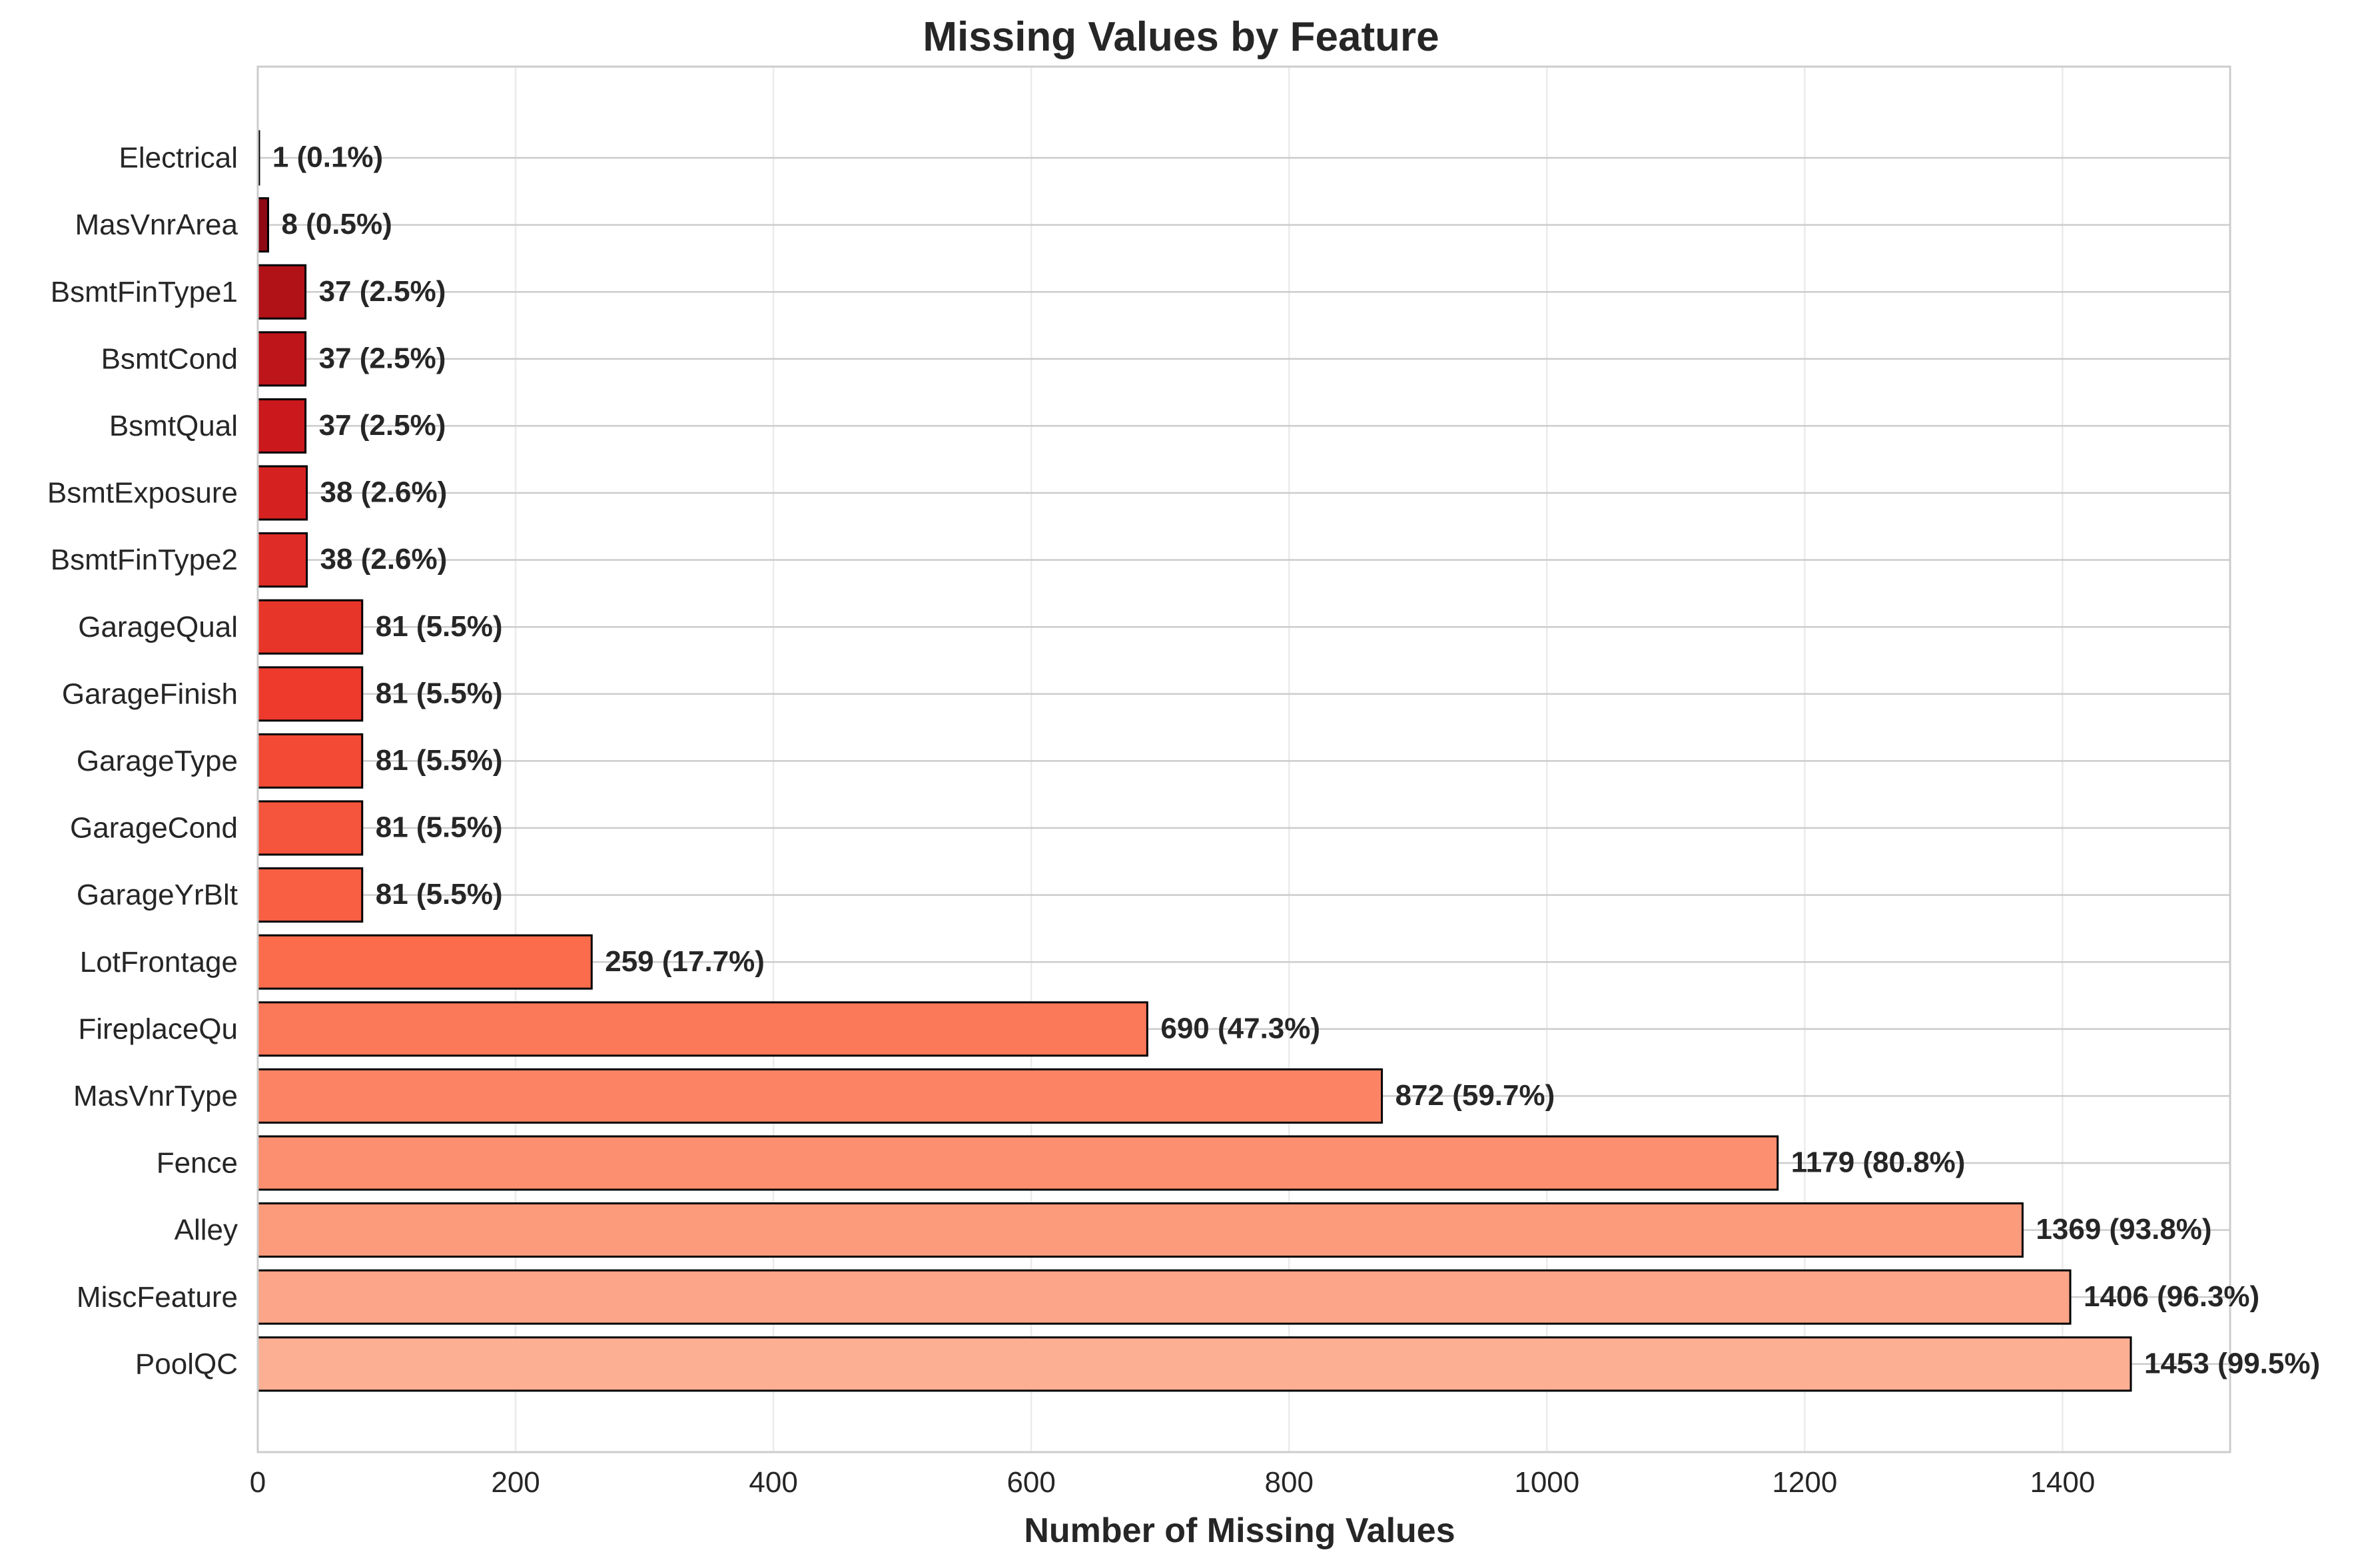 Image resolution: width=2362 pixels, height=1568 pixels. What do you see at coordinates (2232, 1363) in the screenshot?
I see `data-label-poolqc: 1453 (99.5%)` at bounding box center [2232, 1363].